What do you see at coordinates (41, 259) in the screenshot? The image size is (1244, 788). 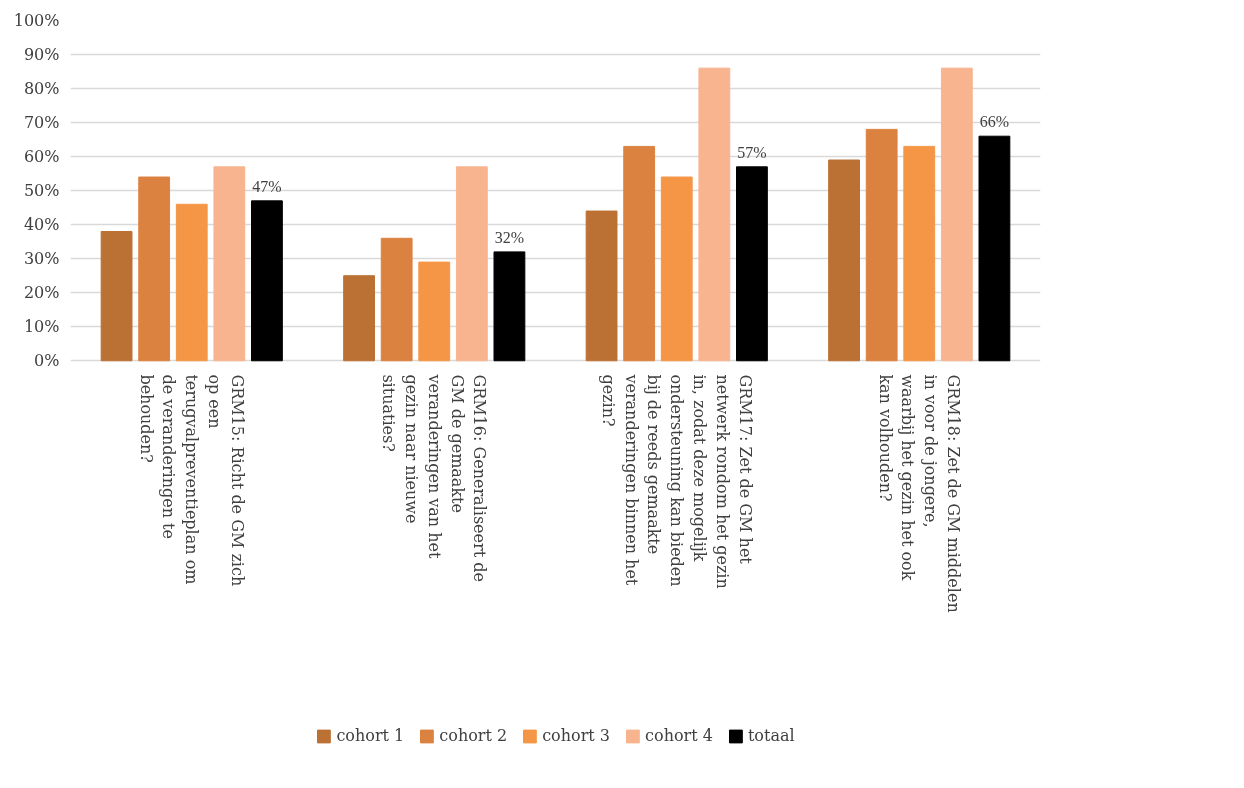 I see `y-tick-label: 30%` at bounding box center [41, 259].